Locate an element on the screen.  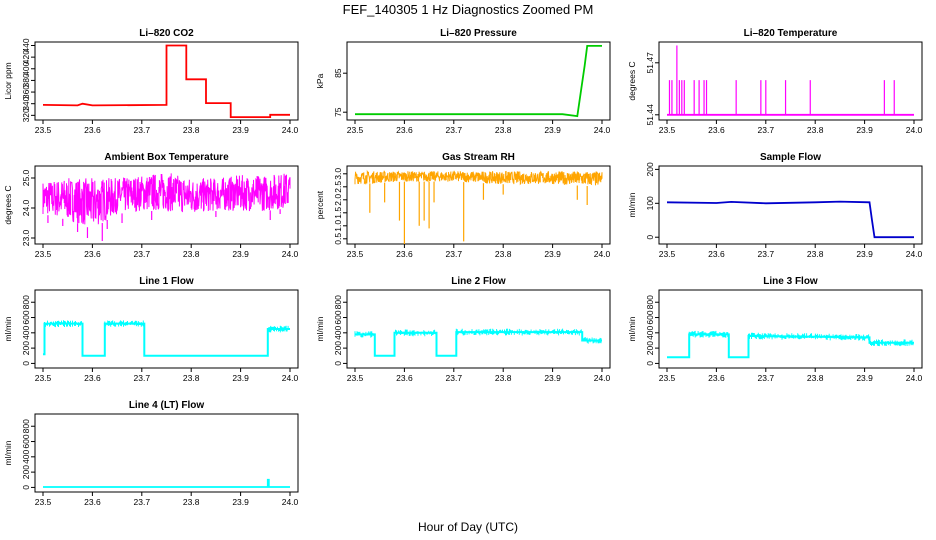
series-noise is located at coordinates (801, 338).